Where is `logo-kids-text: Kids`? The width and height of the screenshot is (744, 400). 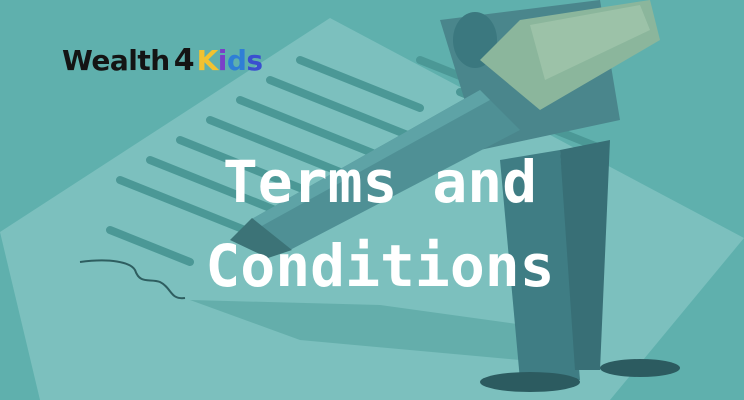
logo-kids-text: Kids is located at coordinates (230, 60).